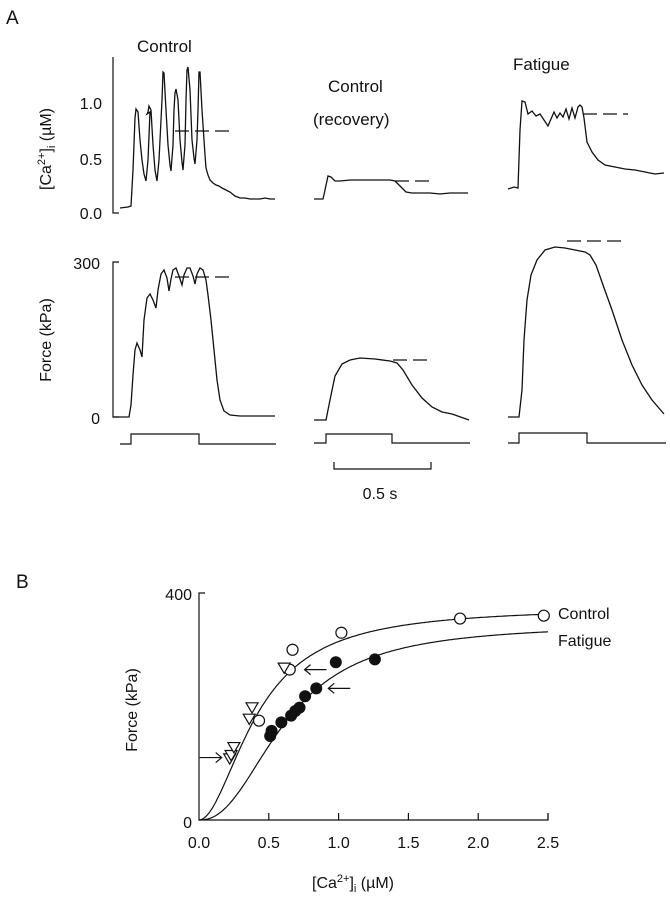 The width and height of the screenshot is (670, 900). Describe the element at coordinates (586, 332) in the screenshot. I see `force-trace-fatigue` at that location.